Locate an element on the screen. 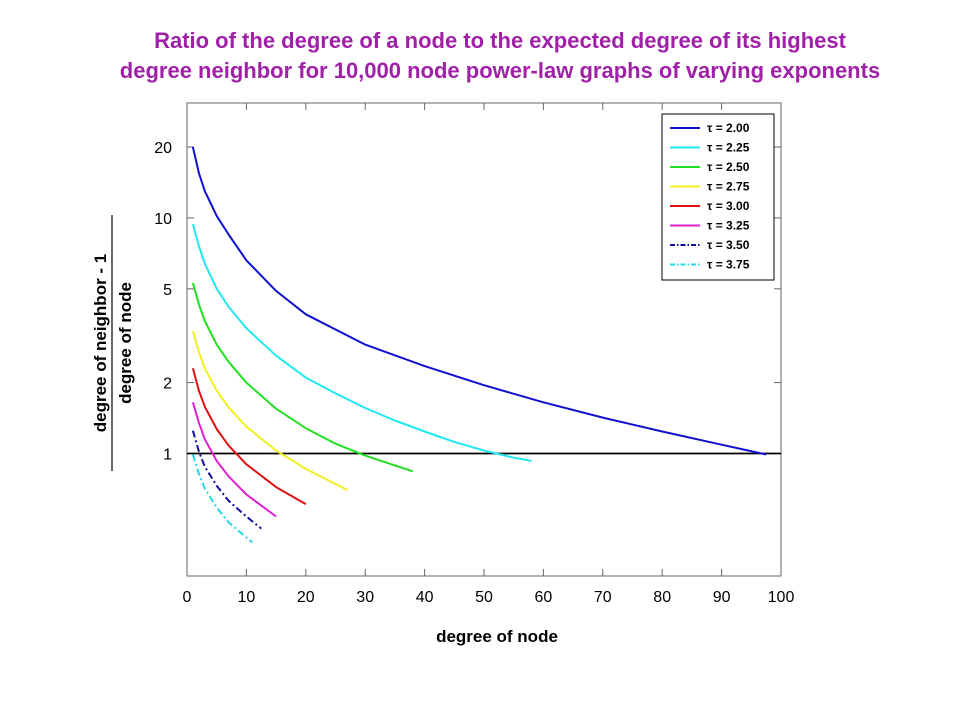 The width and height of the screenshot is (960, 720). y-tick-label: 10 is located at coordinates (163, 219).